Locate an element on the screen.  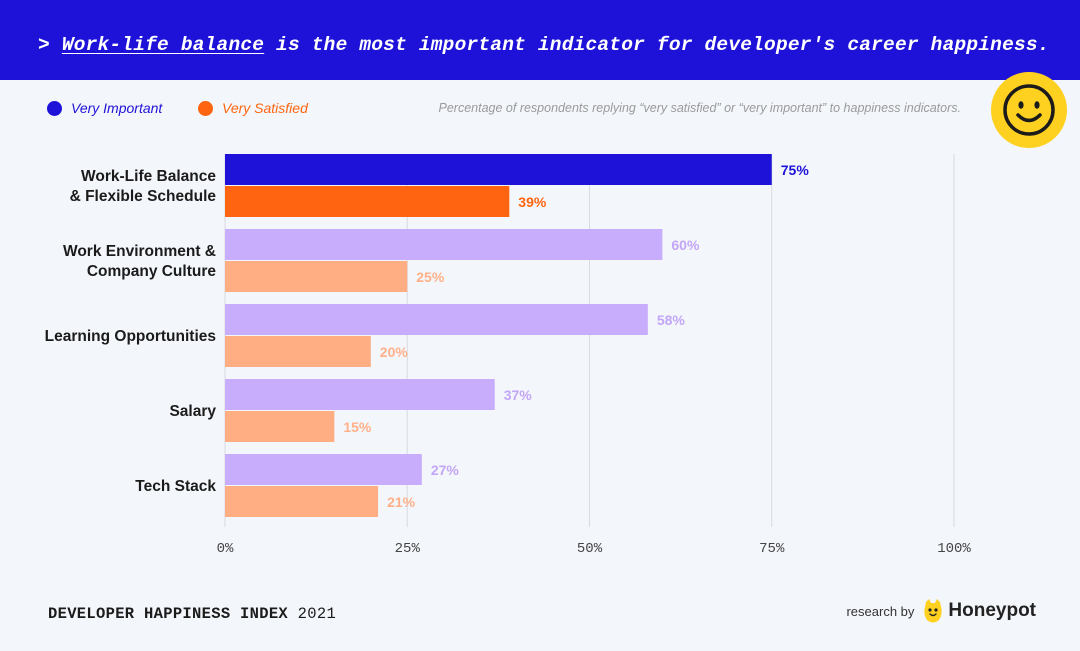
footer-credit: research by Honeypot is located at coordinates (941, 611).